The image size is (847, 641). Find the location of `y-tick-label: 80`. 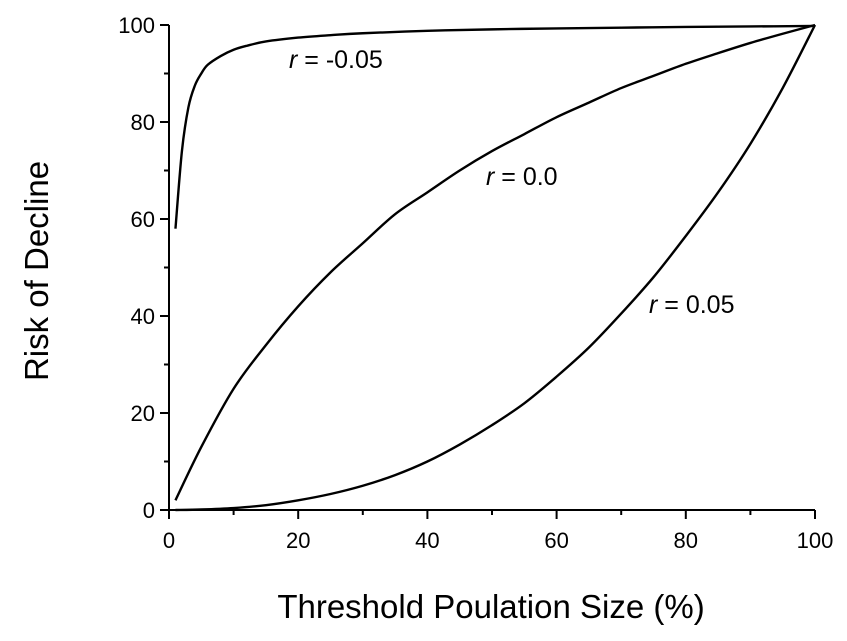

y-tick-label: 80 is located at coordinates (143, 122).